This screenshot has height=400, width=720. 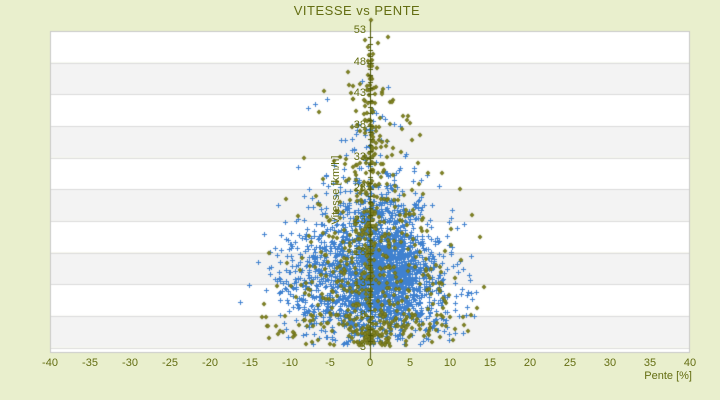 I want to click on x-tick-label: 10, so click(x=450, y=363).